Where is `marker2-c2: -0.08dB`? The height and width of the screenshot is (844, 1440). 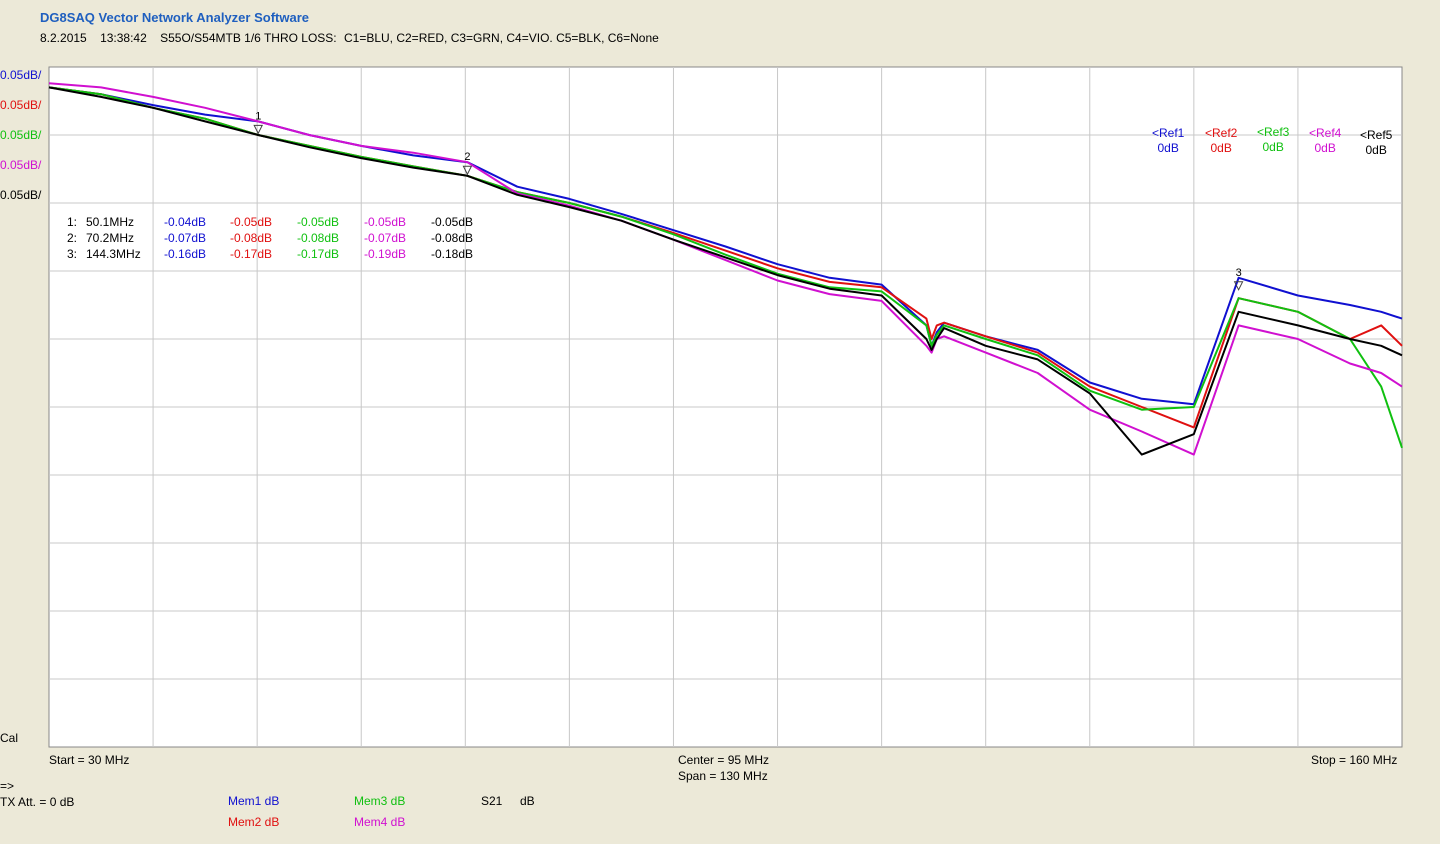 marker2-c2: -0.08dB is located at coordinates (251, 238).